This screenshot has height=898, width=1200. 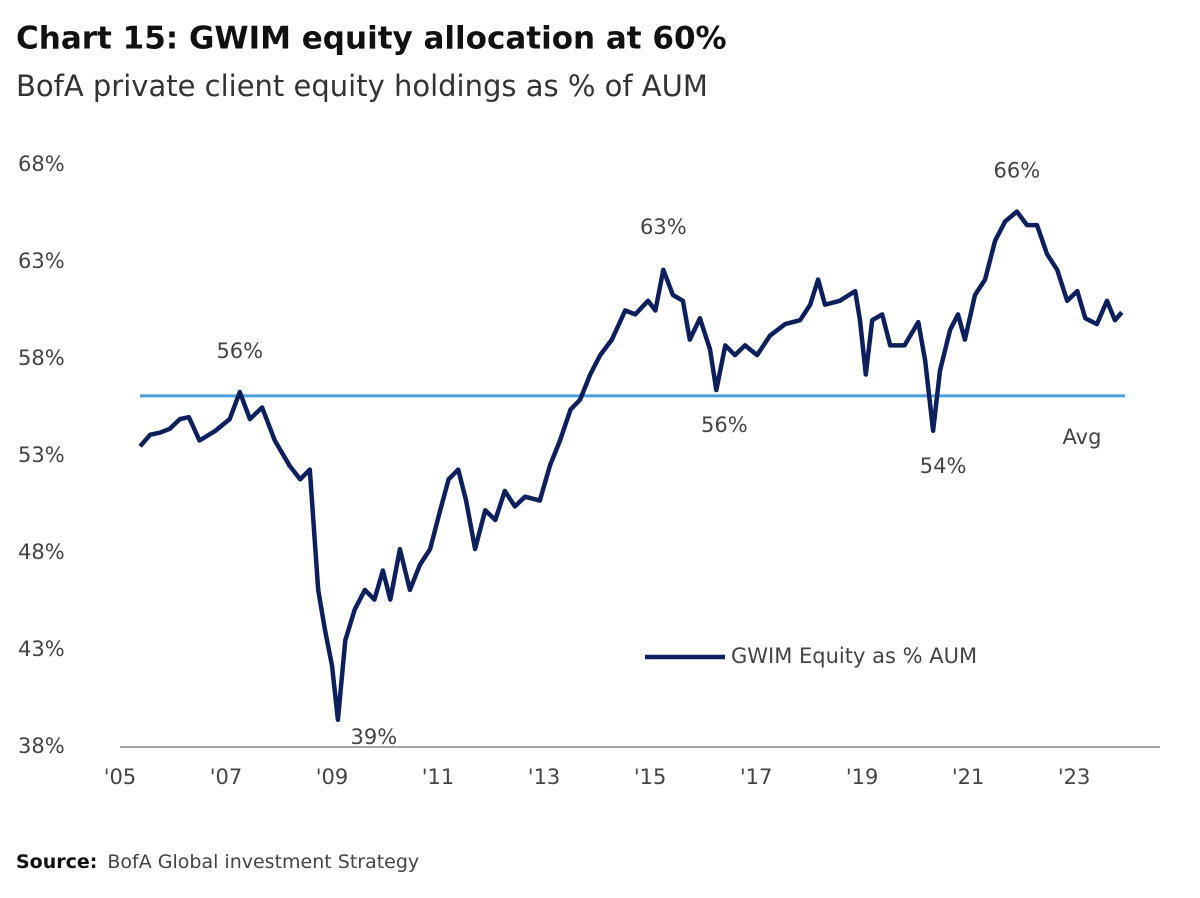 I want to click on annotation: 63%, so click(x=663, y=227).